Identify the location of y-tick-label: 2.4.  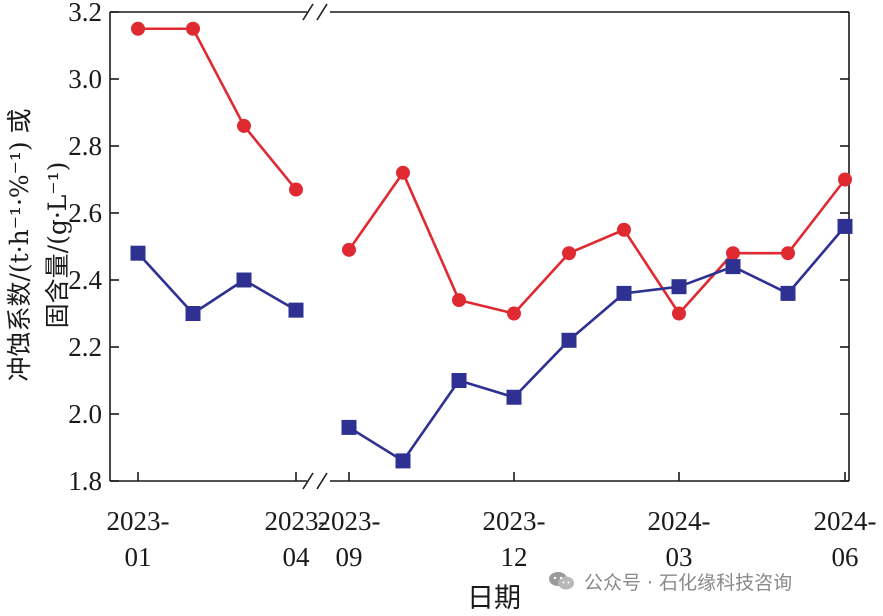
(85, 280).